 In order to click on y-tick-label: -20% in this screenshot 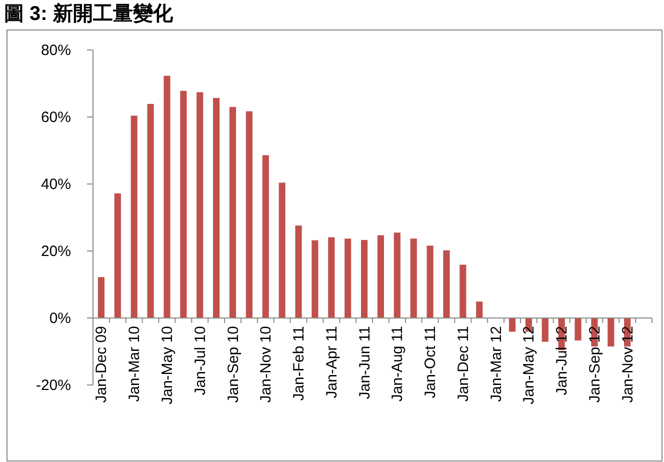, I will do `click(53, 385)`.